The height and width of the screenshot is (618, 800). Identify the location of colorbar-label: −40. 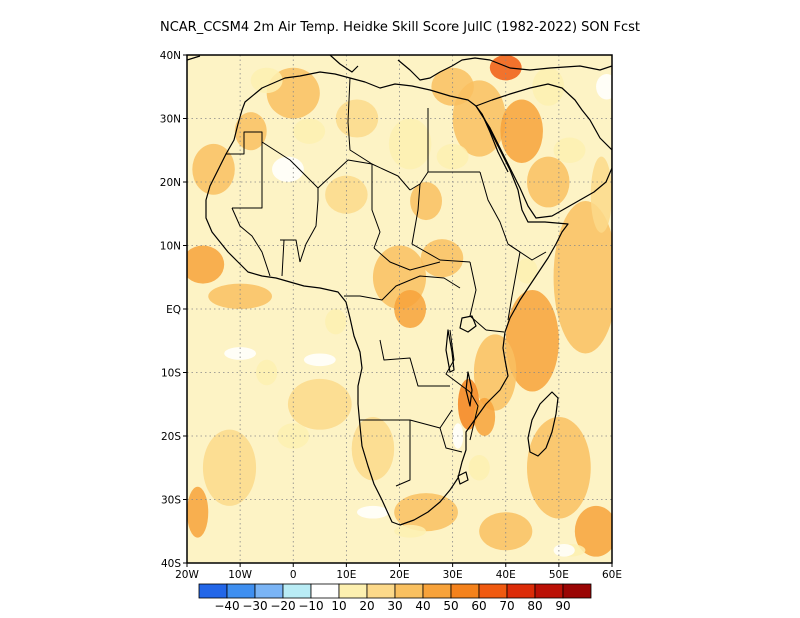
(226, 606).